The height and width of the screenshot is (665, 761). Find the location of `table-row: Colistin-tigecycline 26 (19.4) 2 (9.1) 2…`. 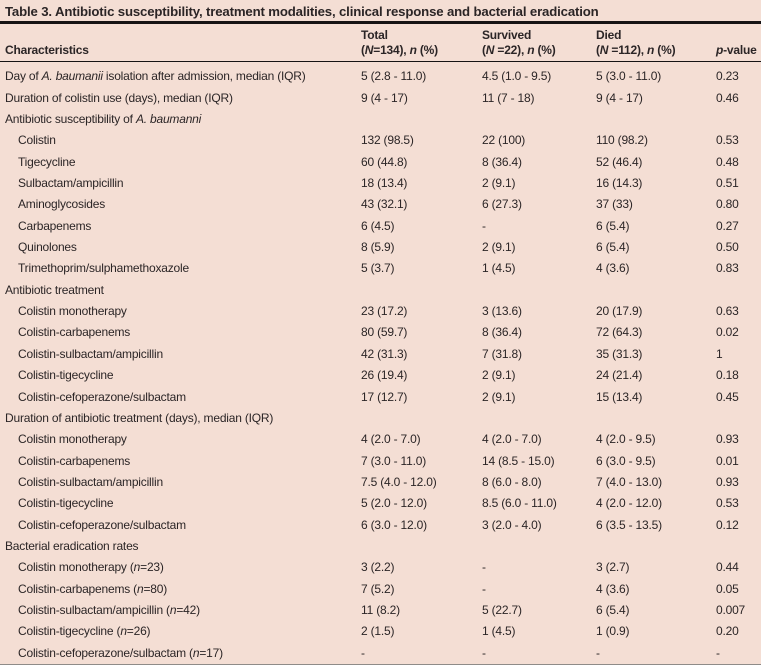

table-row: Colistin-tigecycline 26 (19.4) 2 (9.1) 2… is located at coordinates (380, 375).